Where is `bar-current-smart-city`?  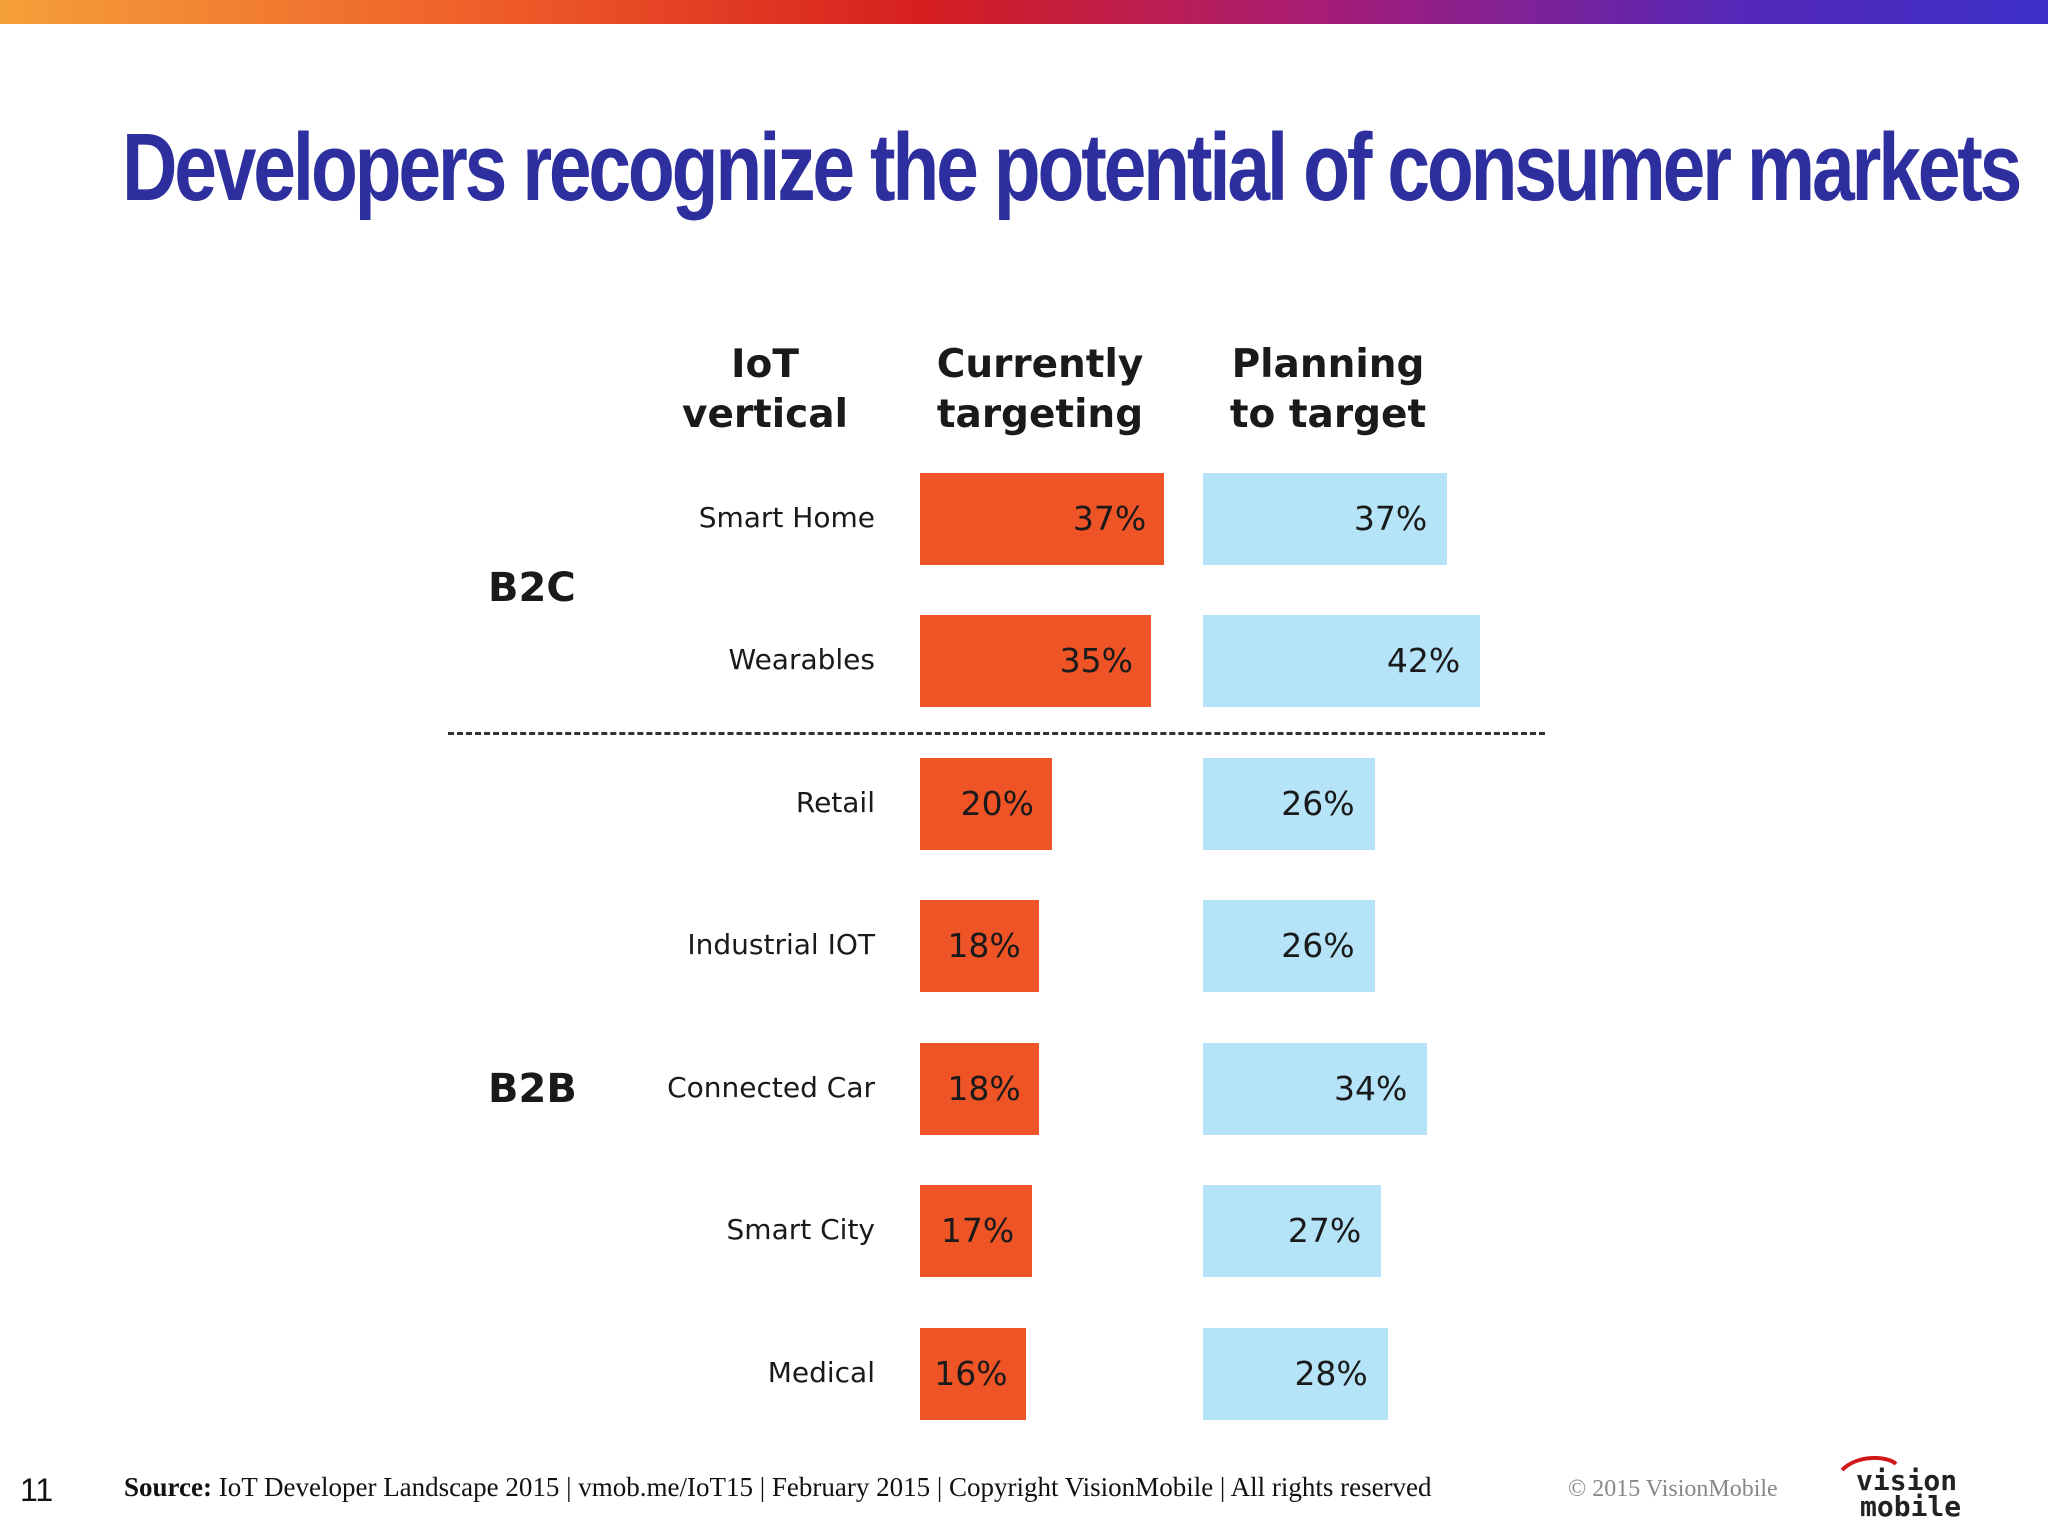 bar-current-smart-city is located at coordinates (976, 1231).